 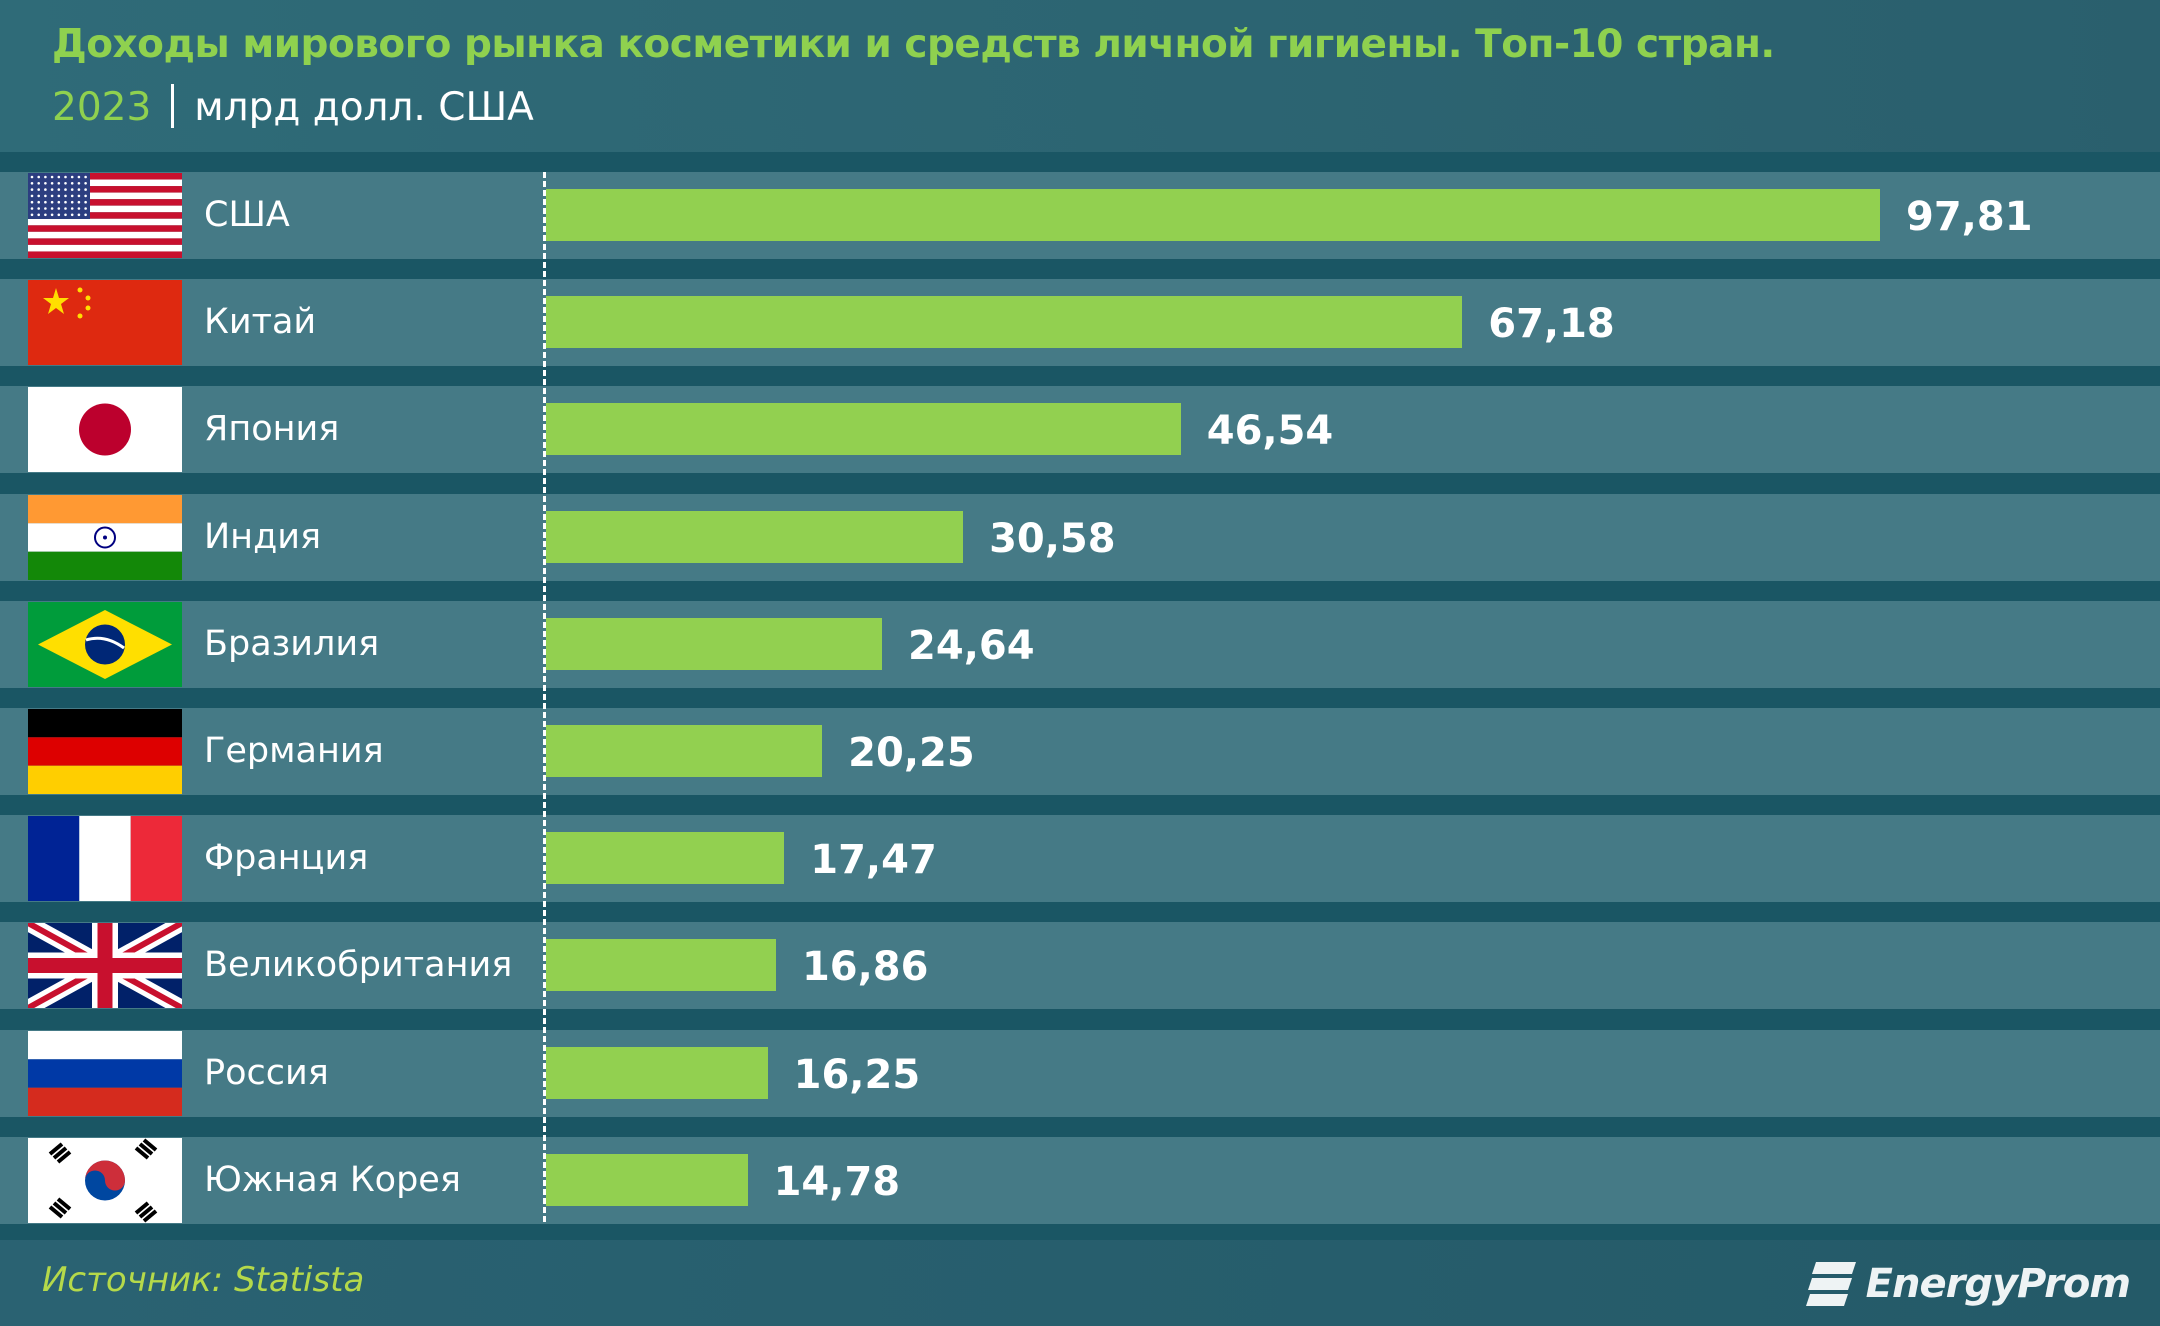 I want to click on year: 2023, so click(x=102, y=107).